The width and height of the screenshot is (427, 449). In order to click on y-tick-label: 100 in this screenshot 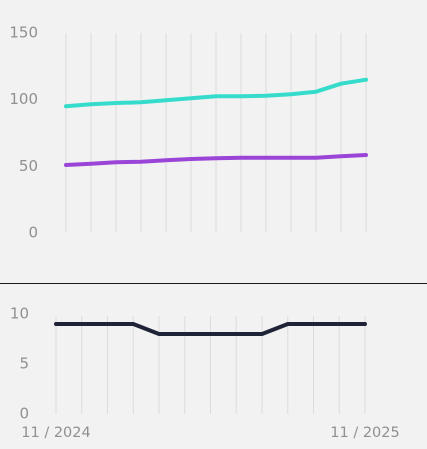, I will do `click(23, 99)`.